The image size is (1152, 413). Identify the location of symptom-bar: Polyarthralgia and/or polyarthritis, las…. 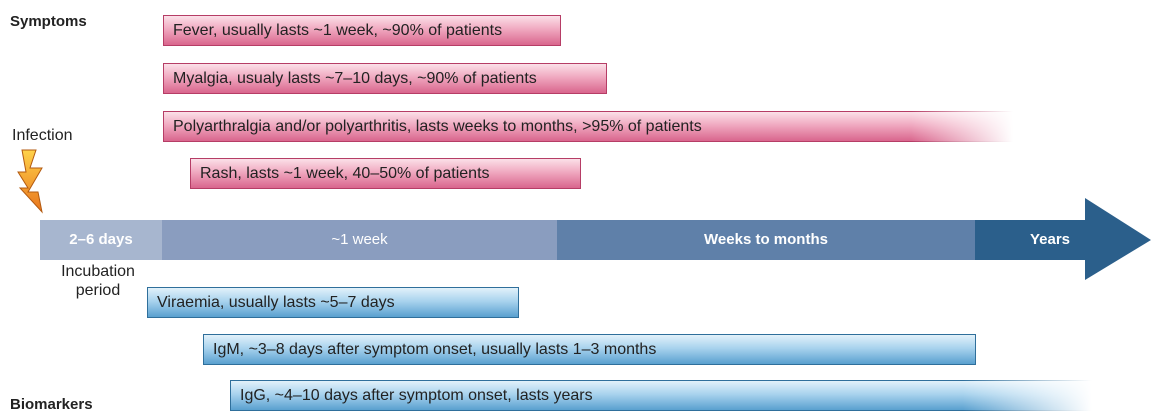
(588, 126).